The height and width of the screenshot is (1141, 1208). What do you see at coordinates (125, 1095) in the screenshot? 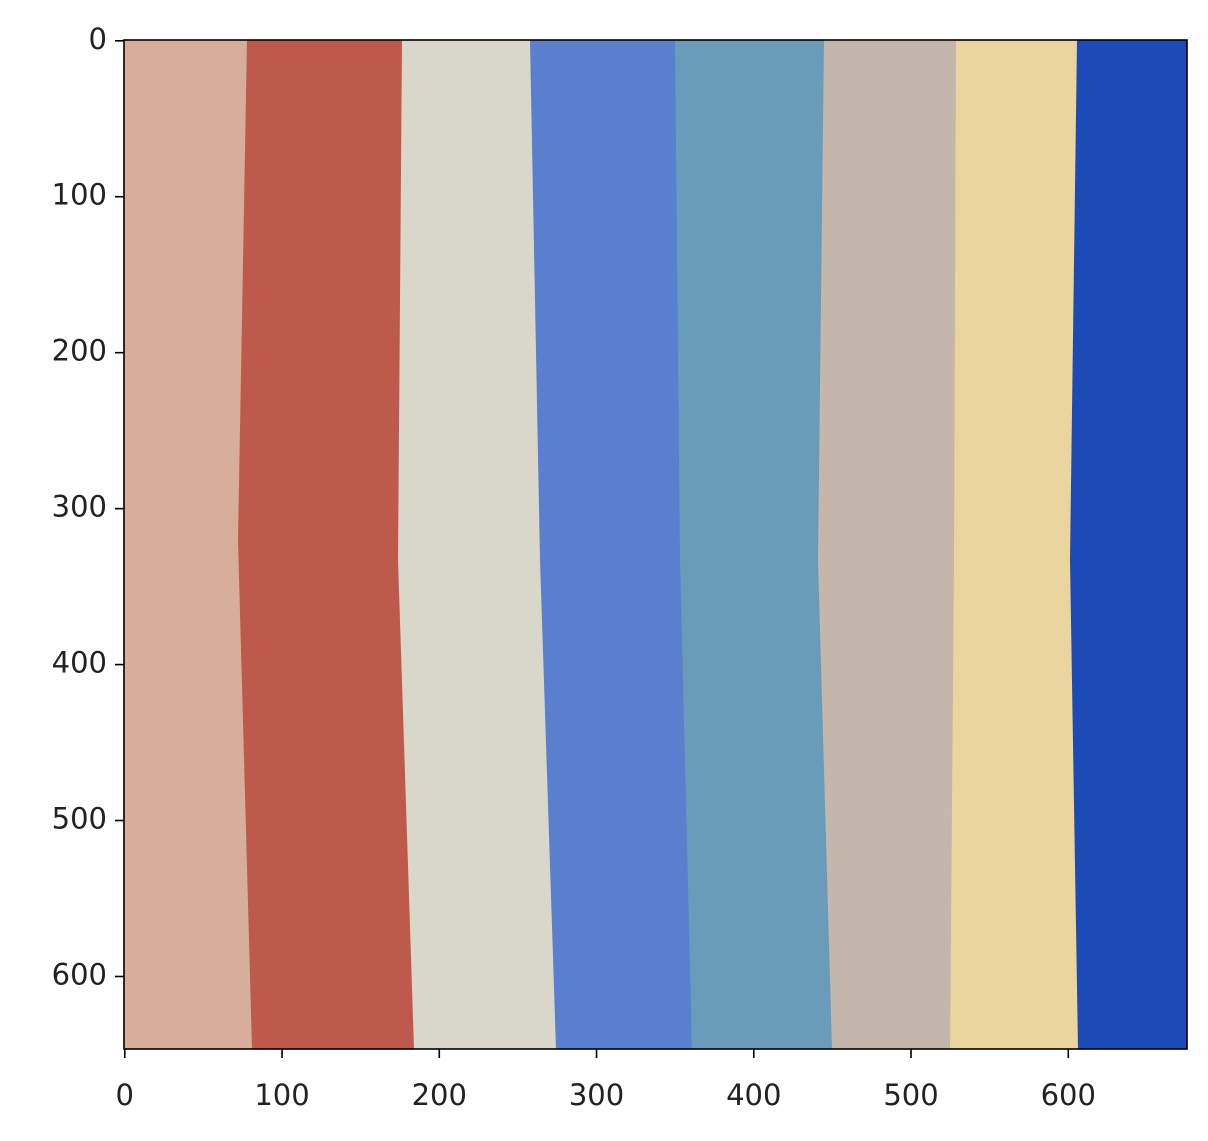
I see `x-tick-label: 0` at bounding box center [125, 1095].